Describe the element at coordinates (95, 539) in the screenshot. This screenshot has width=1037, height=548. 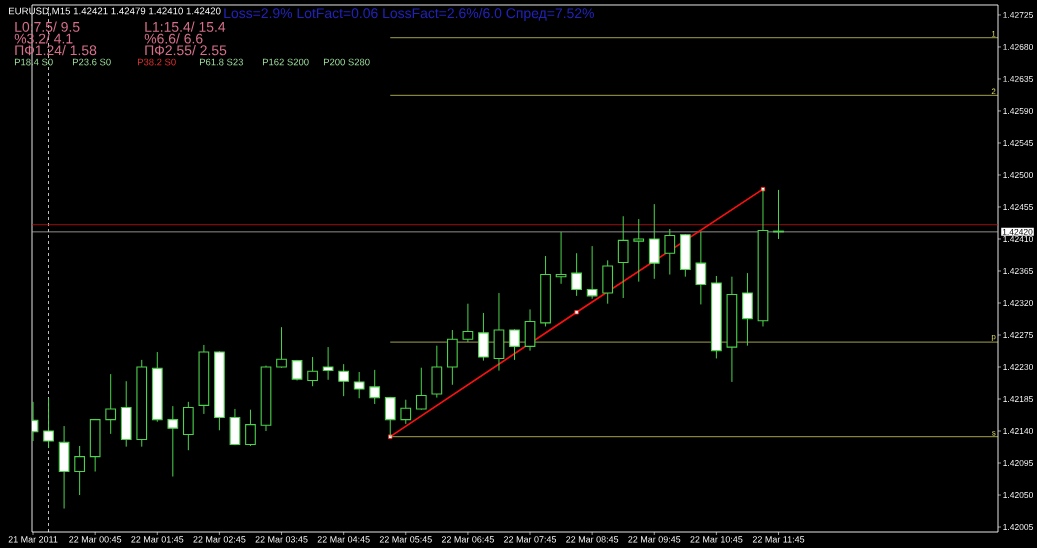
I see `x-tick-label: 22 Mar 00:45` at that location.